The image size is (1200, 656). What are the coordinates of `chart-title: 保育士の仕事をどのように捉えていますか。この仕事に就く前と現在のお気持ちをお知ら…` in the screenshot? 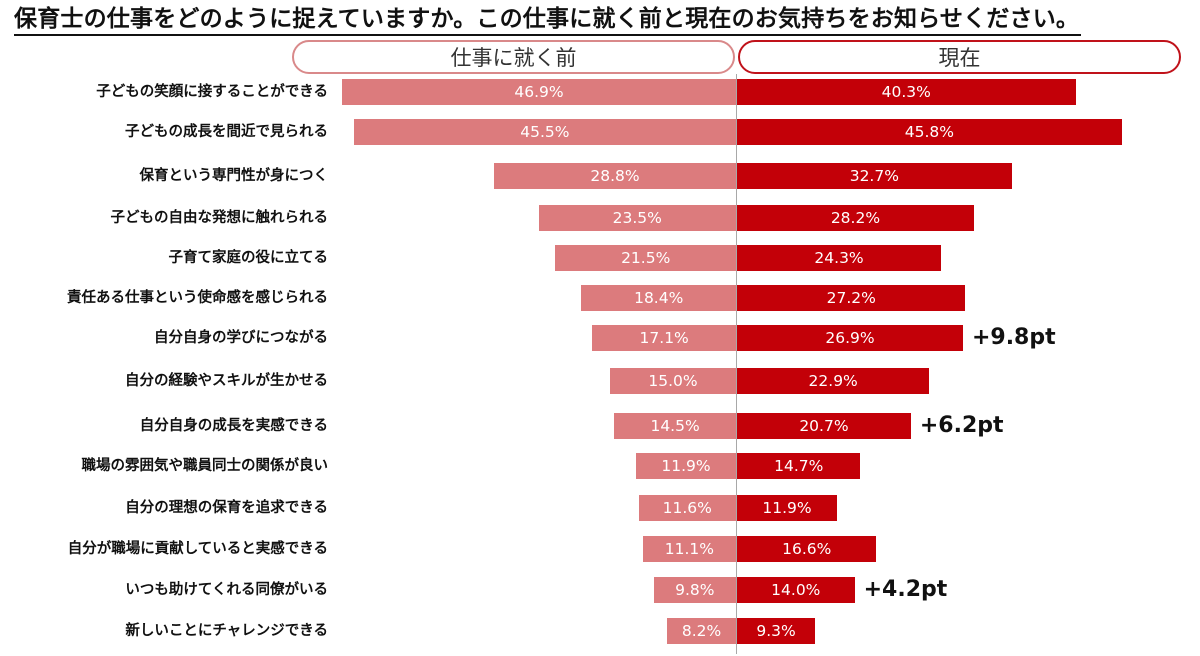 It's located at (548, 20).